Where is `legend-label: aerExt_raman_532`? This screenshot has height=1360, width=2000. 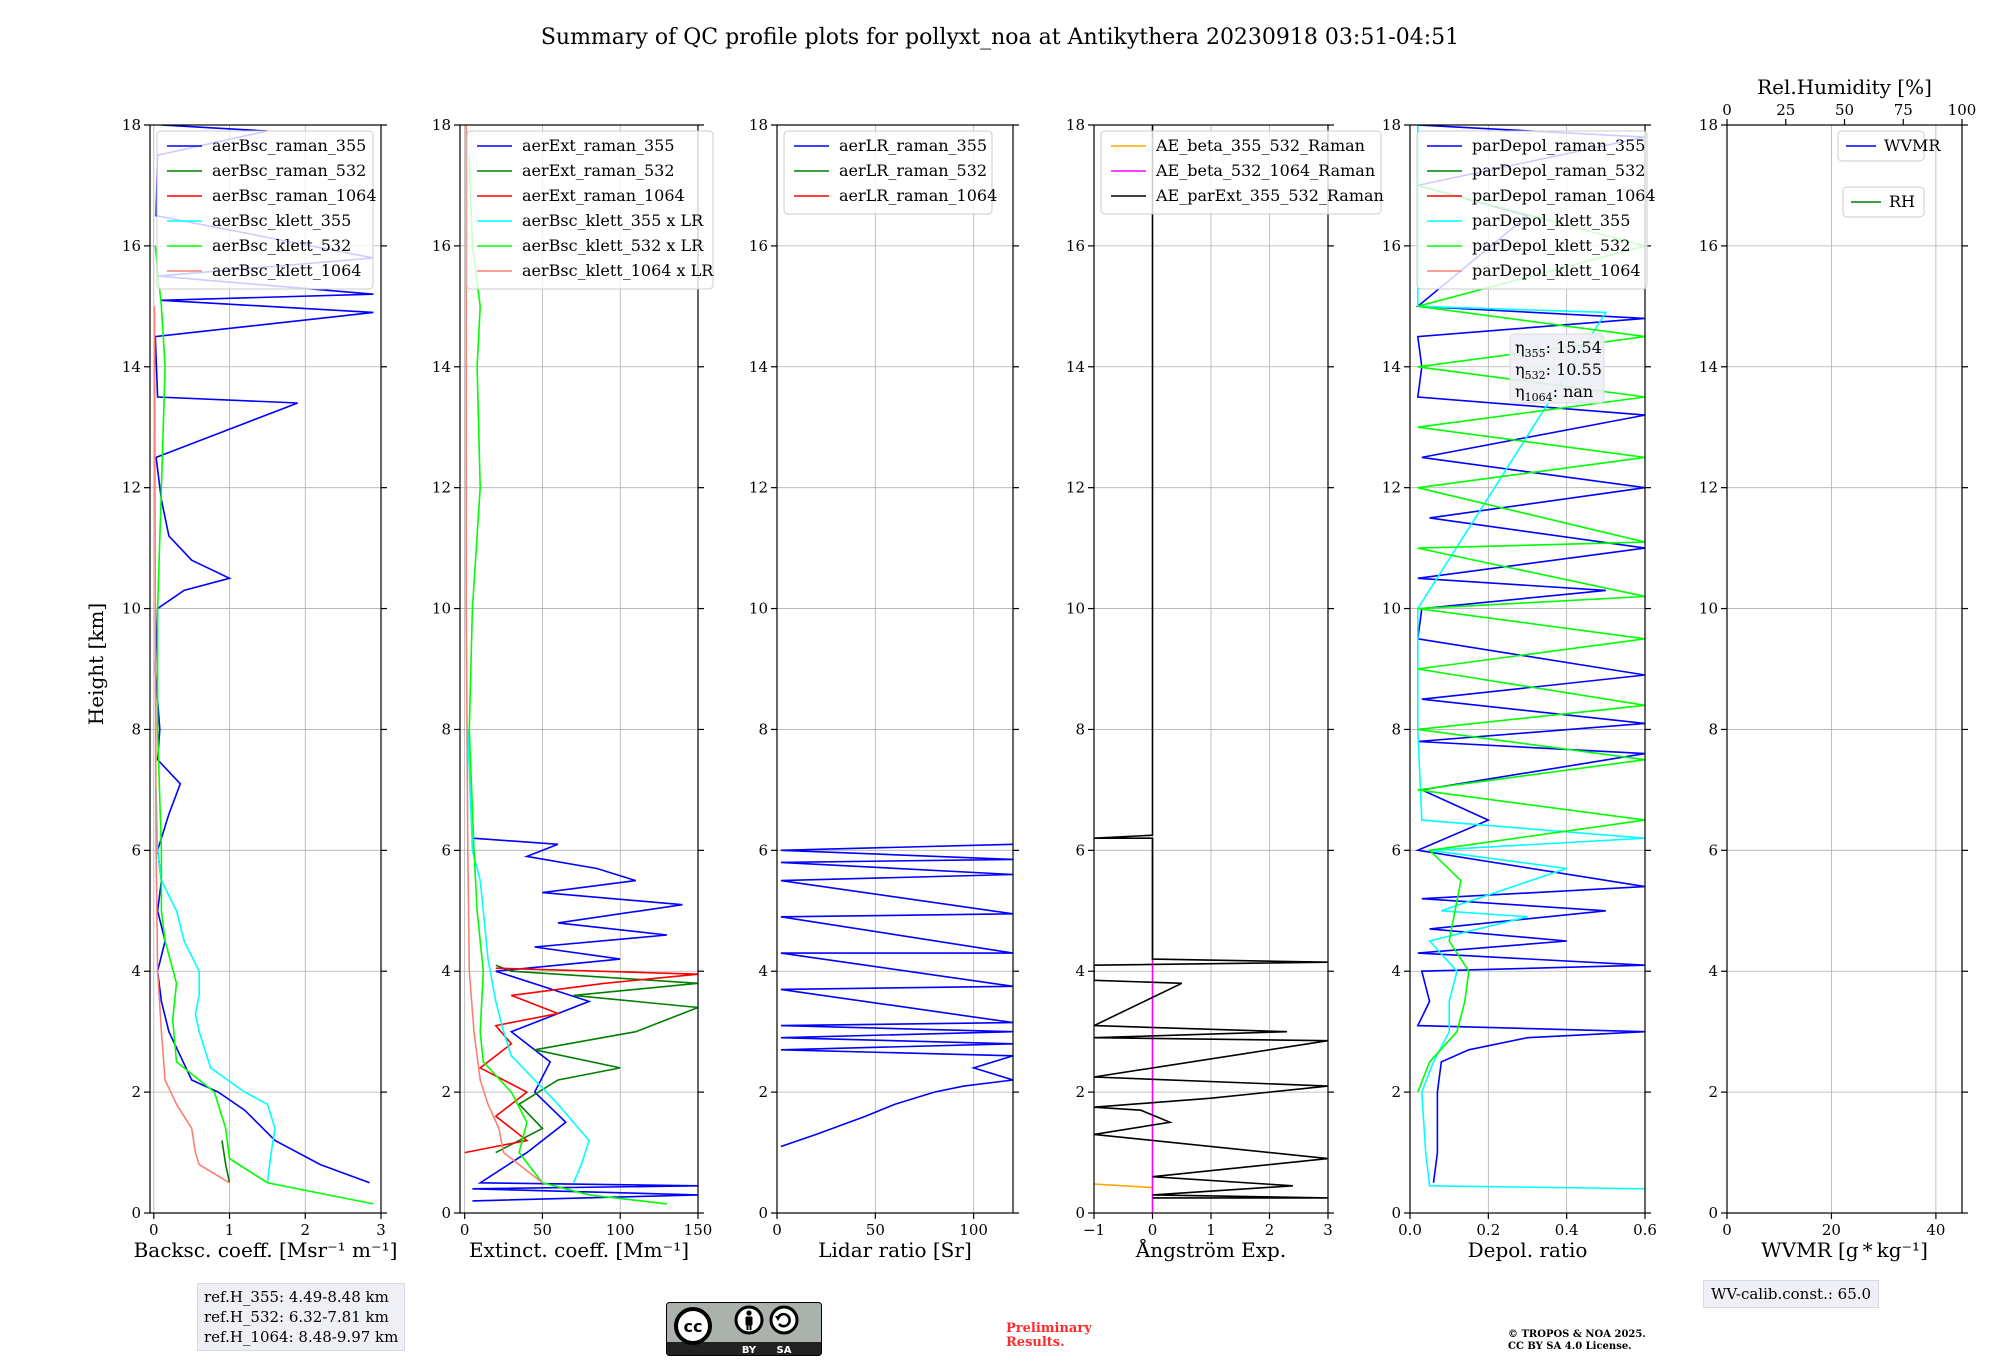
legend-label: aerExt_raman_532 is located at coordinates (598, 170).